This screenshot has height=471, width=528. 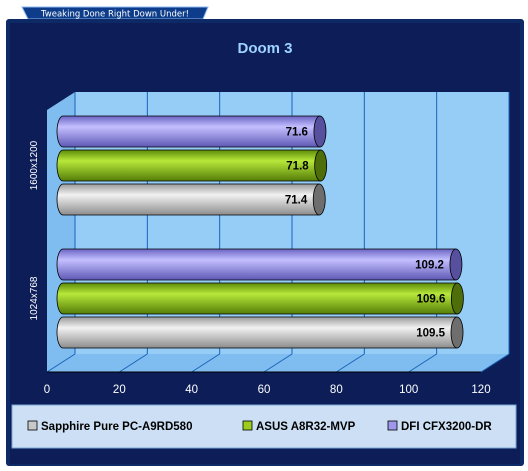 I want to click on bar: 109.2, so click(x=259, y=264).